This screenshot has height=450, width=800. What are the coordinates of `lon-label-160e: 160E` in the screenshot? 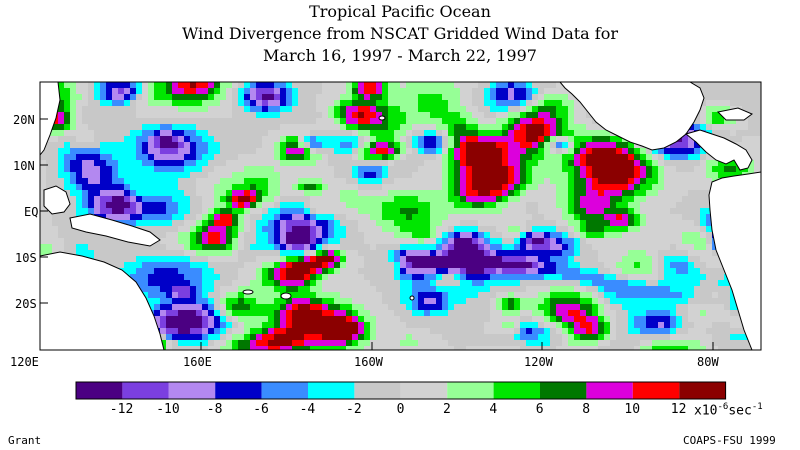 It's located at (197, 362).